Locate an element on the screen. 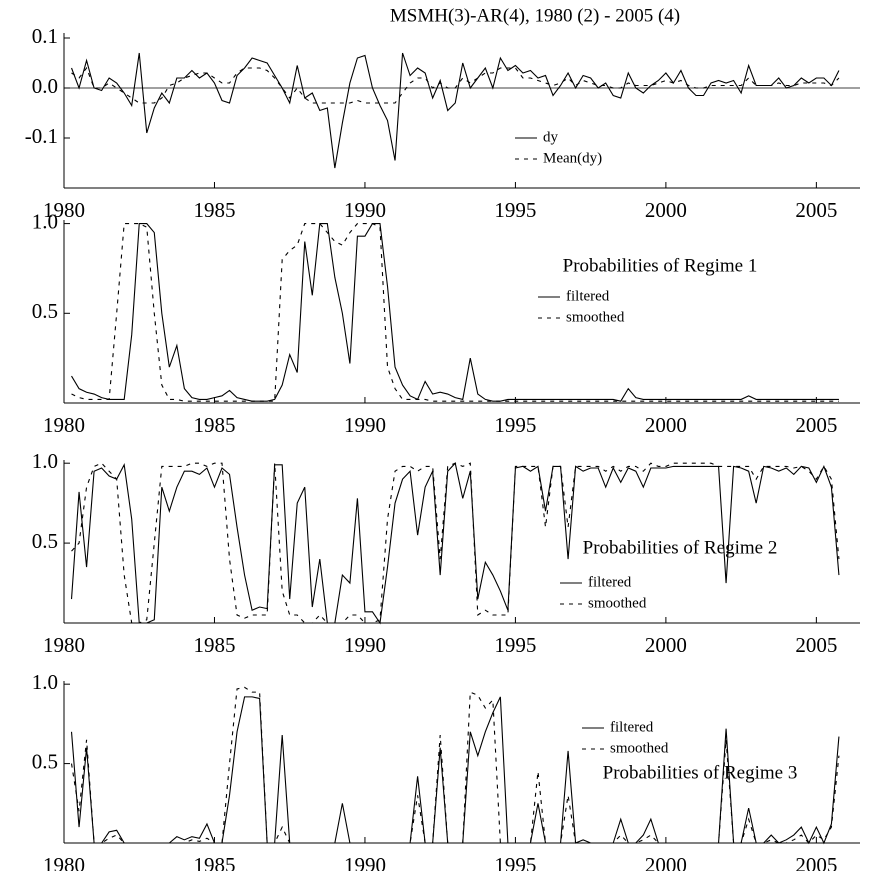 The image size is (876, 871). chart-title: Probabilities of Regime 2 is located at coordinates (680, 547).